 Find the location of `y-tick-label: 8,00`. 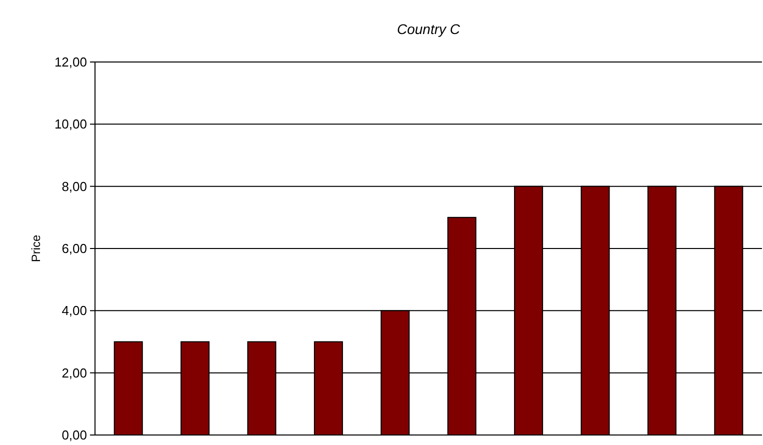

y-tick-label: 8,00 is located at coordinates (74, 186).